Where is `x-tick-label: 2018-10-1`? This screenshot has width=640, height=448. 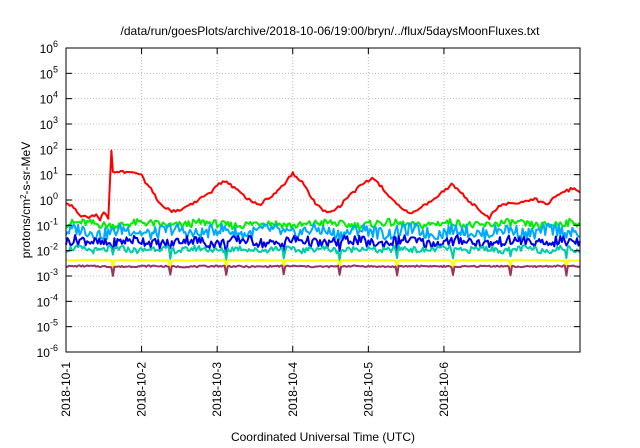 x-tick-label: 2018-10-1 is located at coordinates (66, 389).